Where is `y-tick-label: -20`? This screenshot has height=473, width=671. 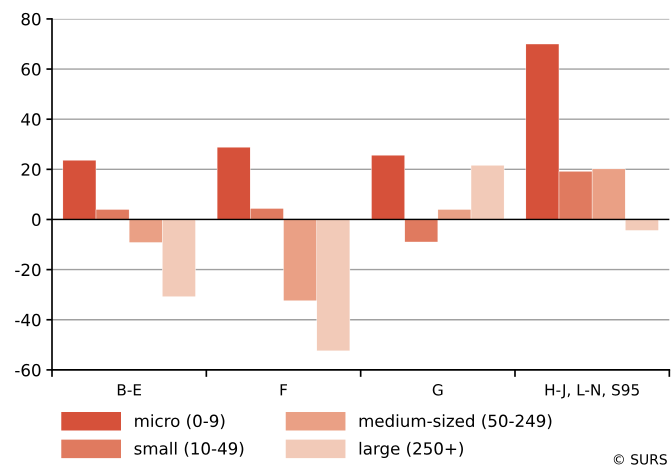 y-tick-label: -20 is located at coordinates (27, 270).